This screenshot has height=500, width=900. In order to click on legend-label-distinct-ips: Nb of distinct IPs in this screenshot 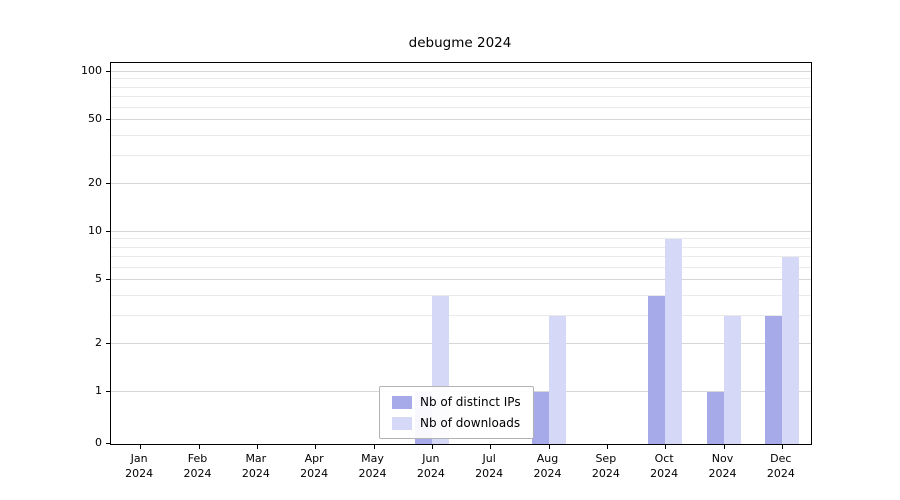, I will do `click(470, 402)`.